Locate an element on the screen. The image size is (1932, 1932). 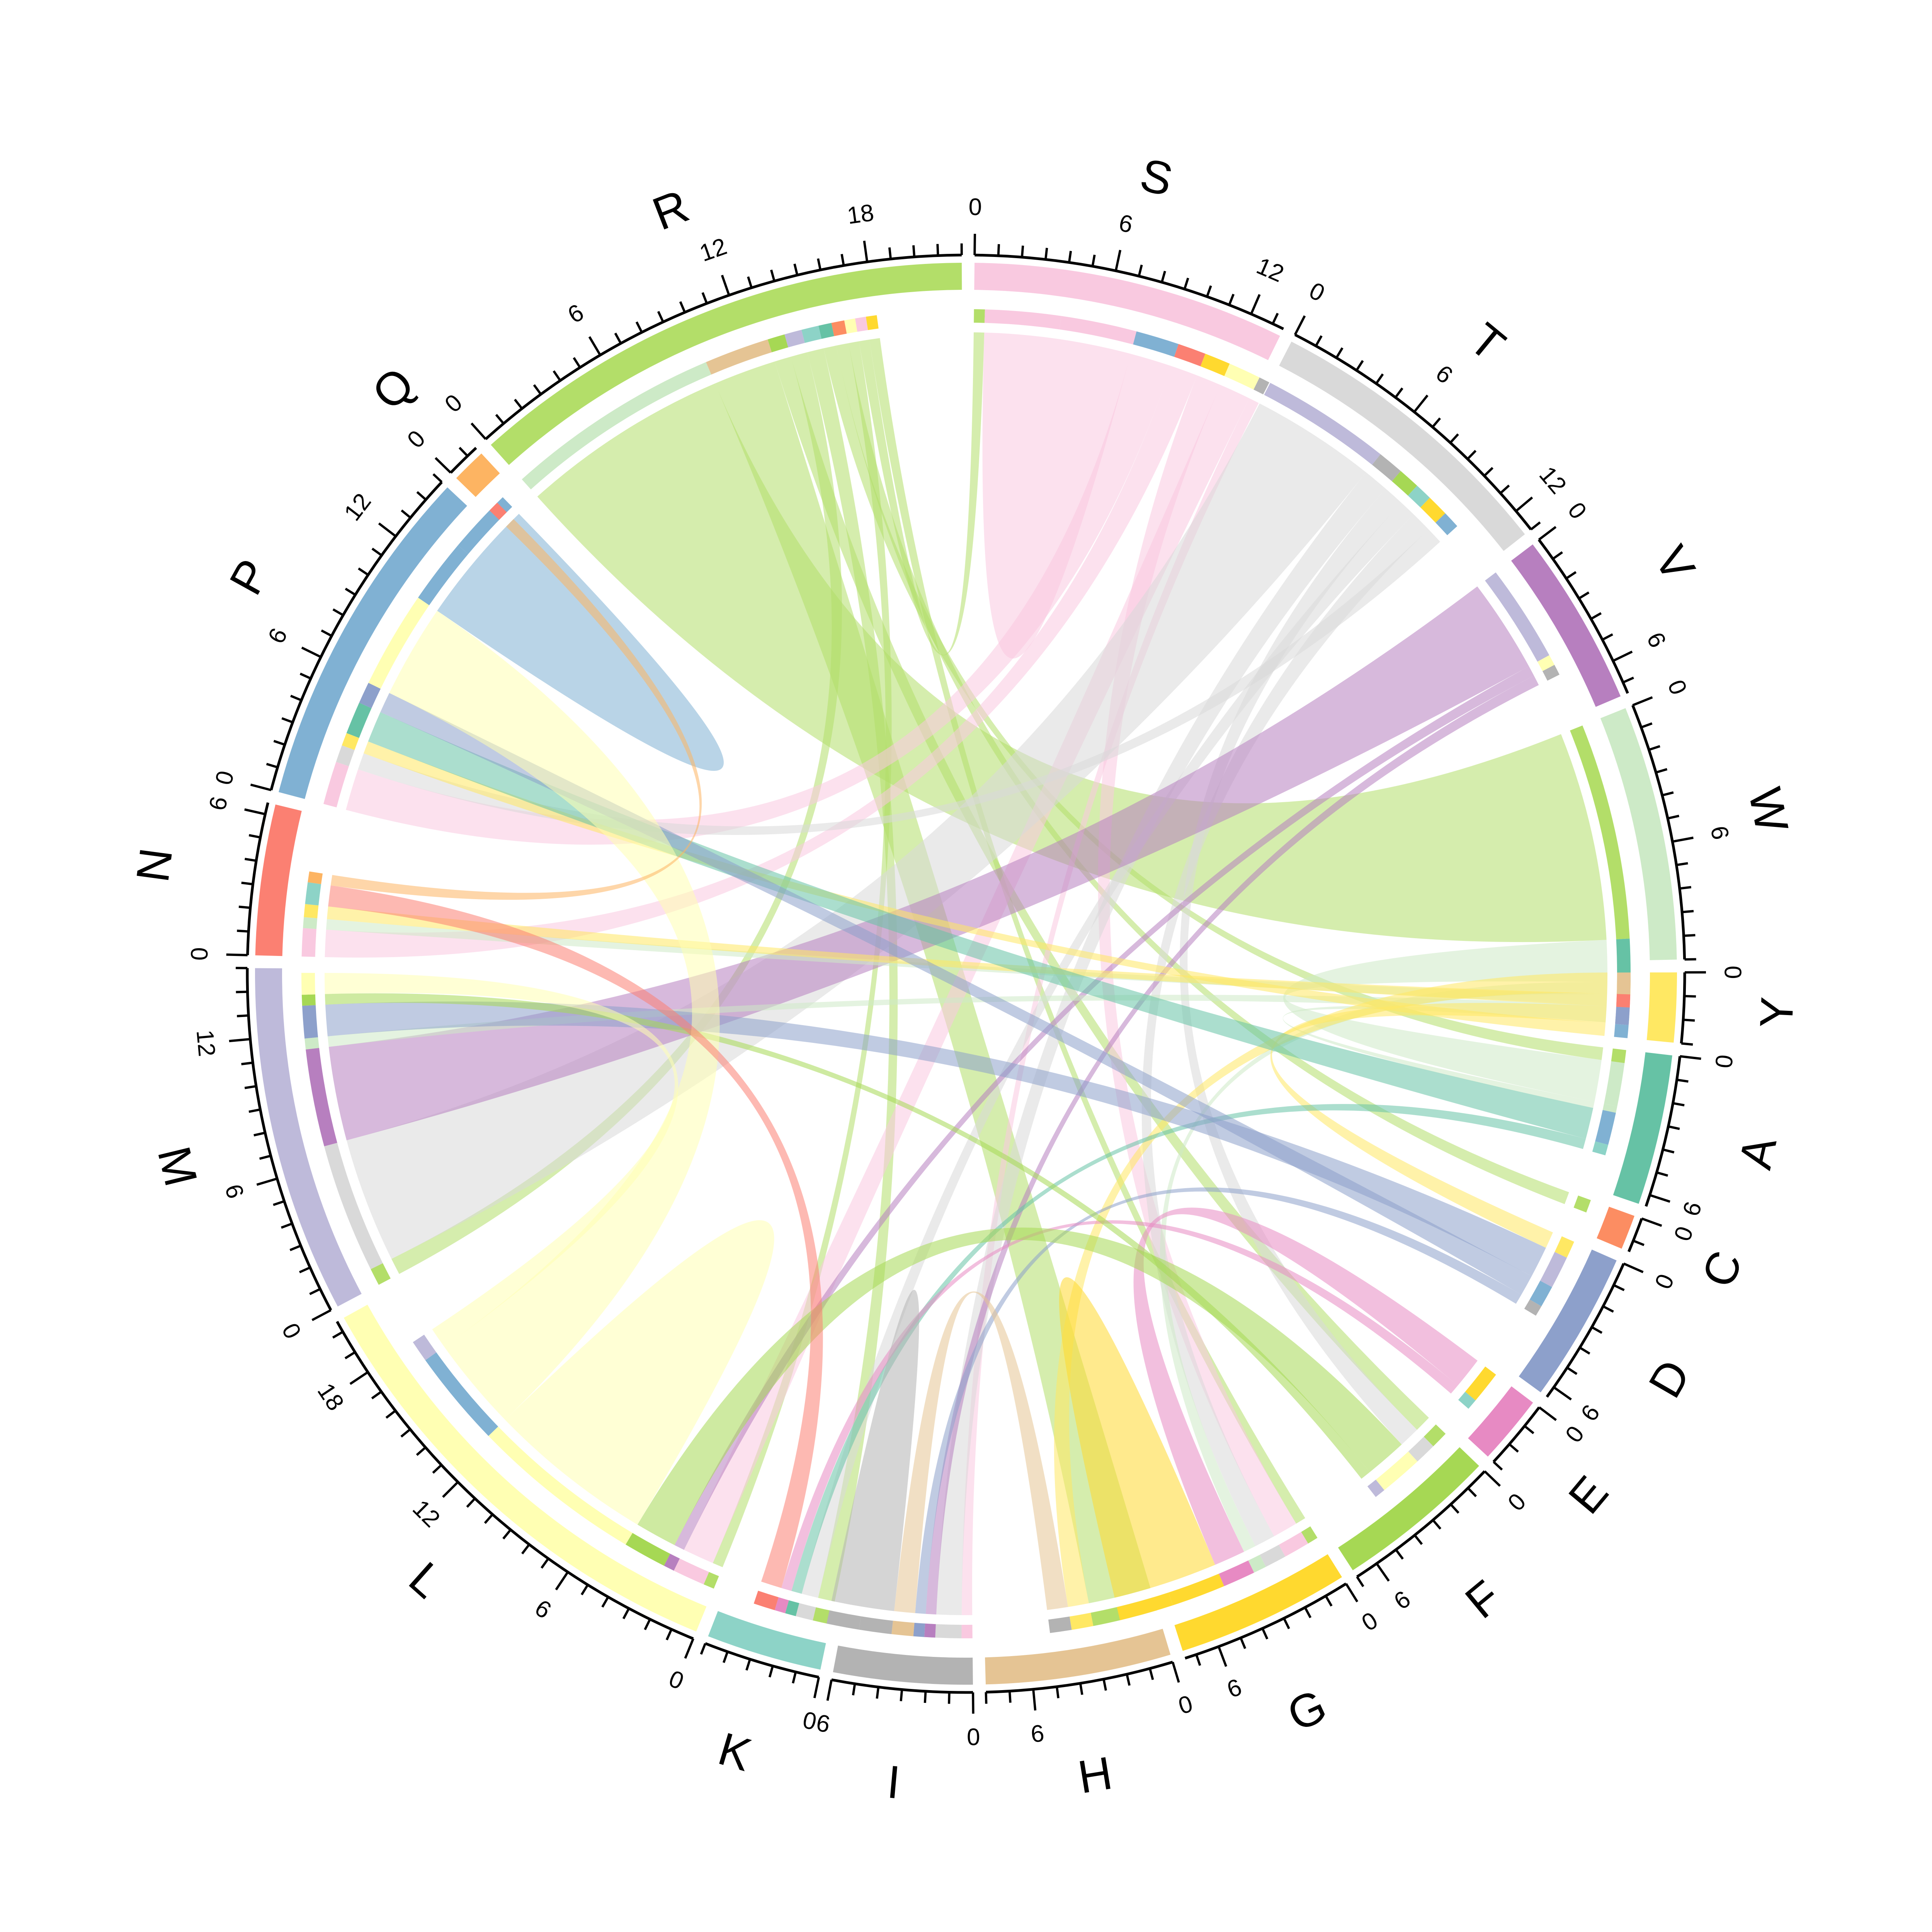
sector-P is located at coordinates (373, 643).